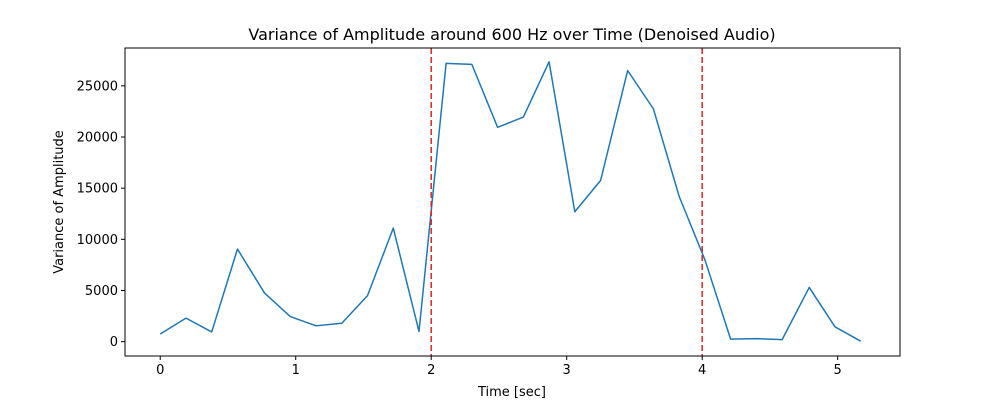  What do you see at coordinates (499, 367) in the screenshot?
I see `x-axis: 0 1 2 3 4 5` at bounding box center [499, 367].